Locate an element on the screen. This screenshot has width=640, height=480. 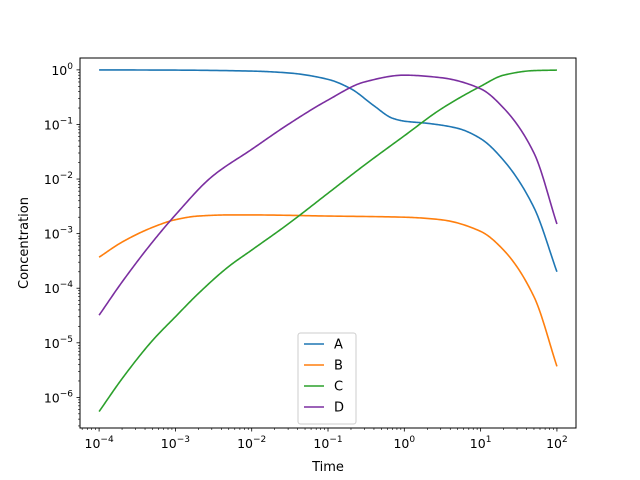
x-tick-label: 10⁻² is located at coordinates (251, 443).